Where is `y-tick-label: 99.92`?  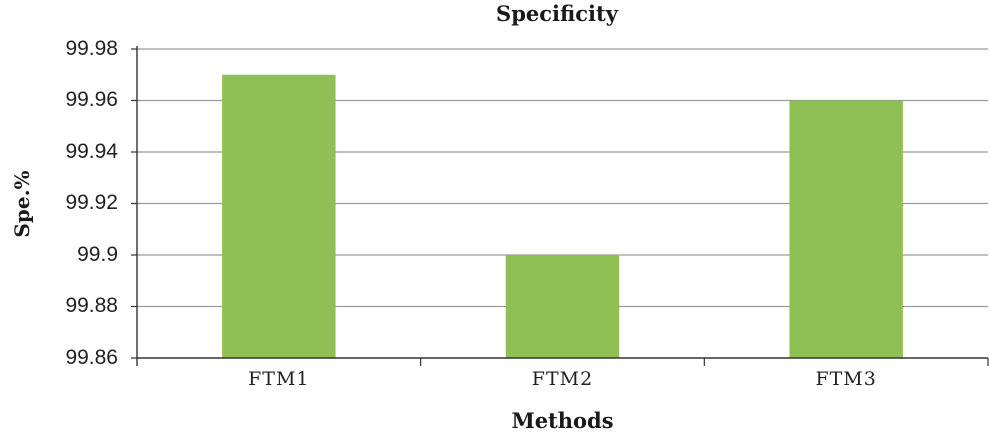
y-tick-label: 99.92 is located at coordinates (91, 202).